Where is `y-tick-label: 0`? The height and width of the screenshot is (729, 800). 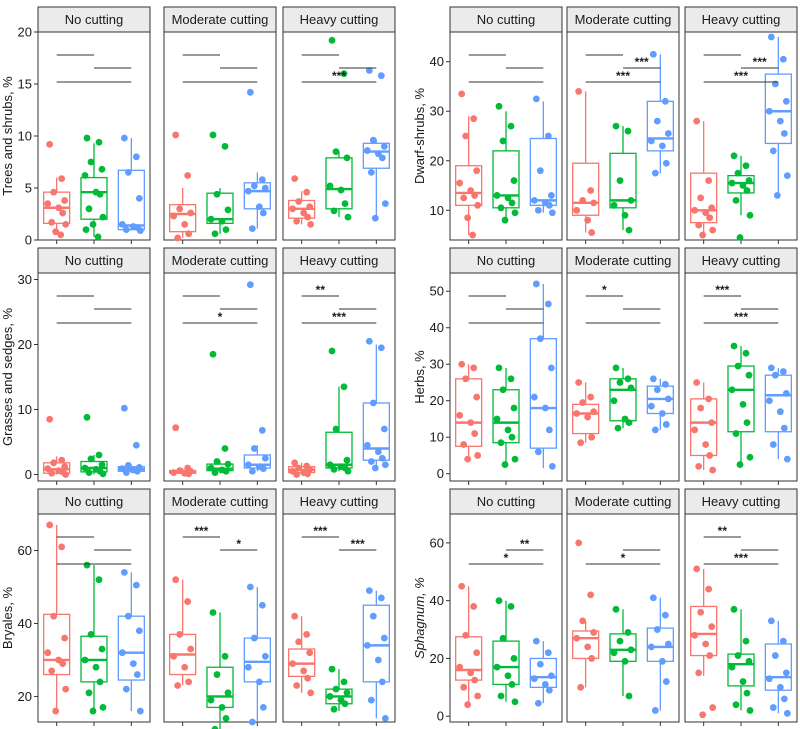
y-tick-label: 0 is located at coordinates (440, 473).